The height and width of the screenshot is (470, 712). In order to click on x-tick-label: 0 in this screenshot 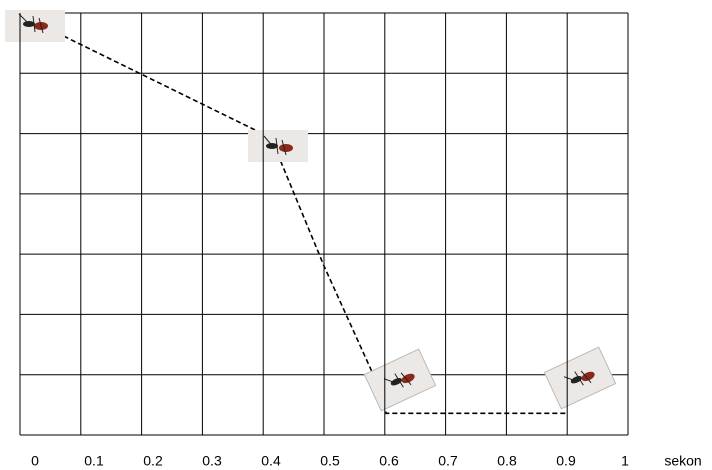, I will do `click(35, 461)`.